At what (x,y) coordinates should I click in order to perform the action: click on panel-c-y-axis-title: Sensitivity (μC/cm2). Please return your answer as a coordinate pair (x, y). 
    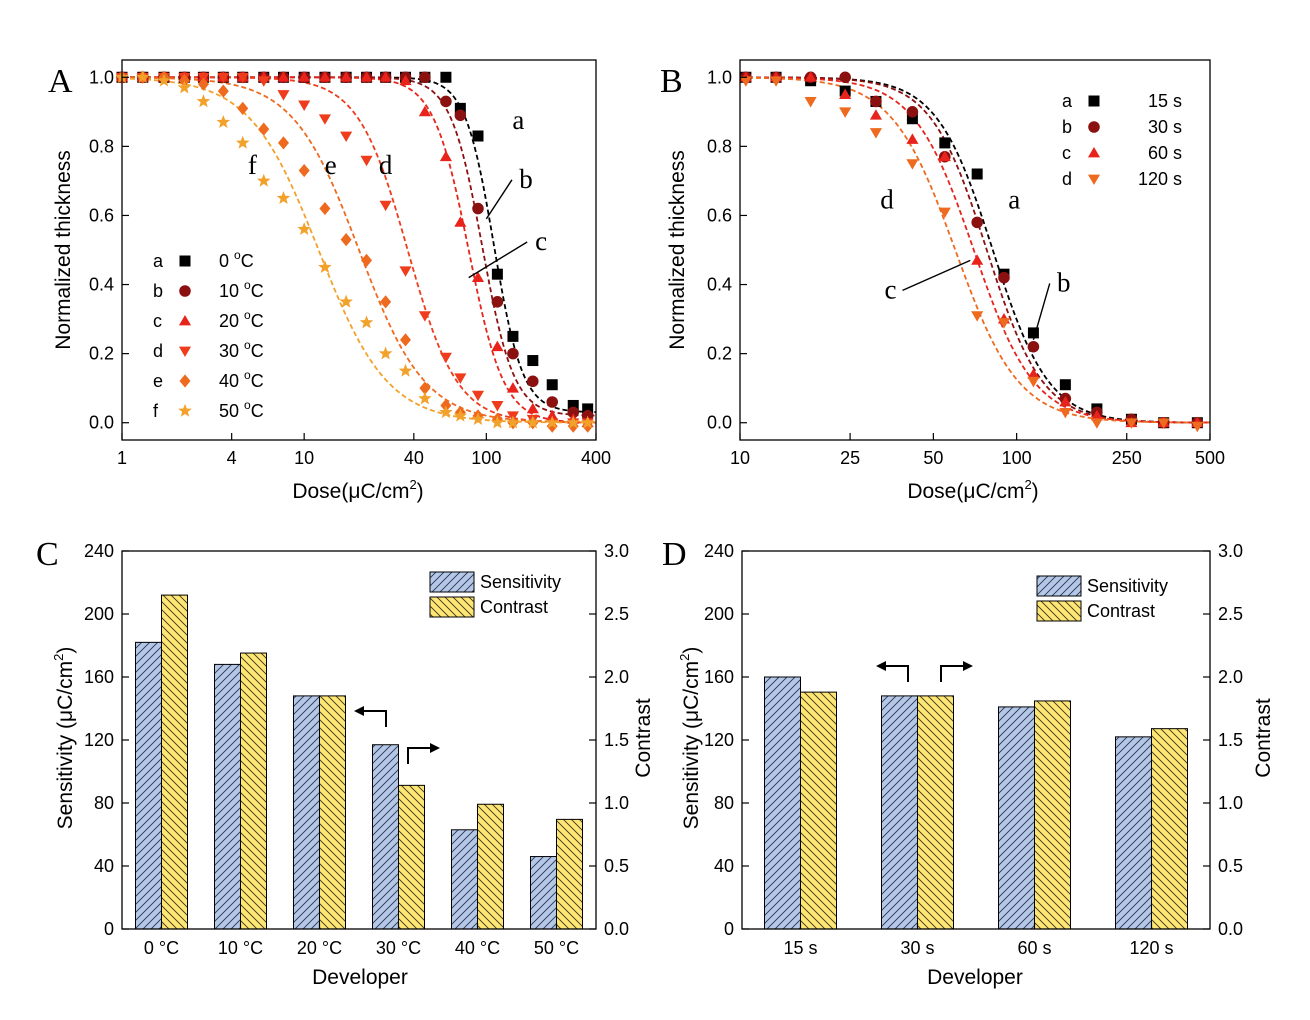
    Looking at the image, I should click on (64, 738).